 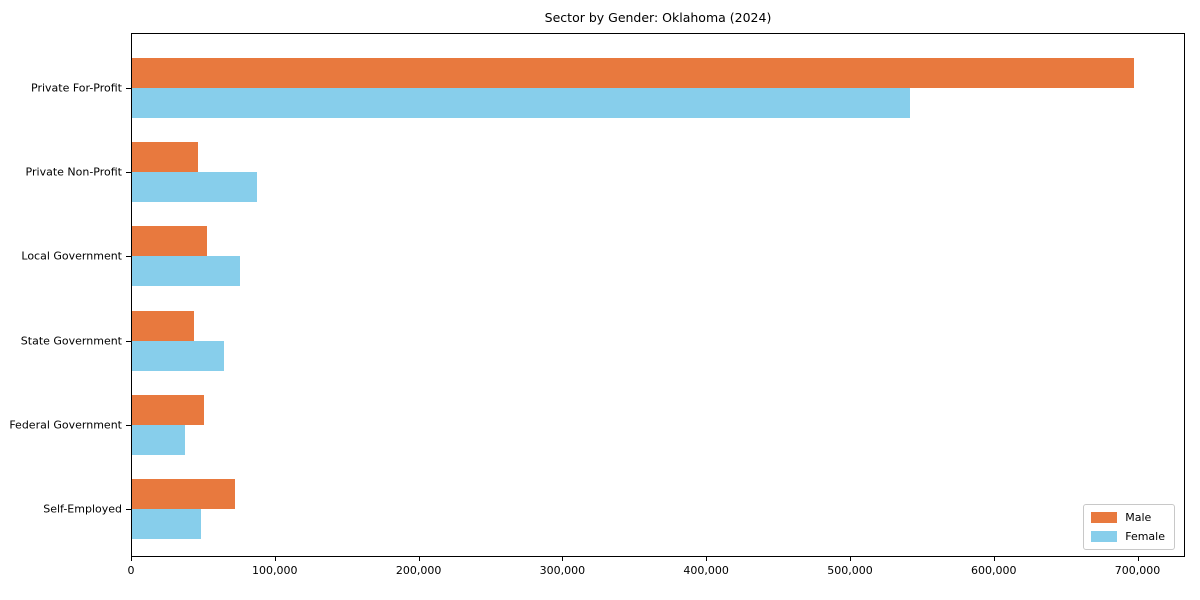 I want to click on x-tick-label: 700,000, so click(x=1137, y=570).